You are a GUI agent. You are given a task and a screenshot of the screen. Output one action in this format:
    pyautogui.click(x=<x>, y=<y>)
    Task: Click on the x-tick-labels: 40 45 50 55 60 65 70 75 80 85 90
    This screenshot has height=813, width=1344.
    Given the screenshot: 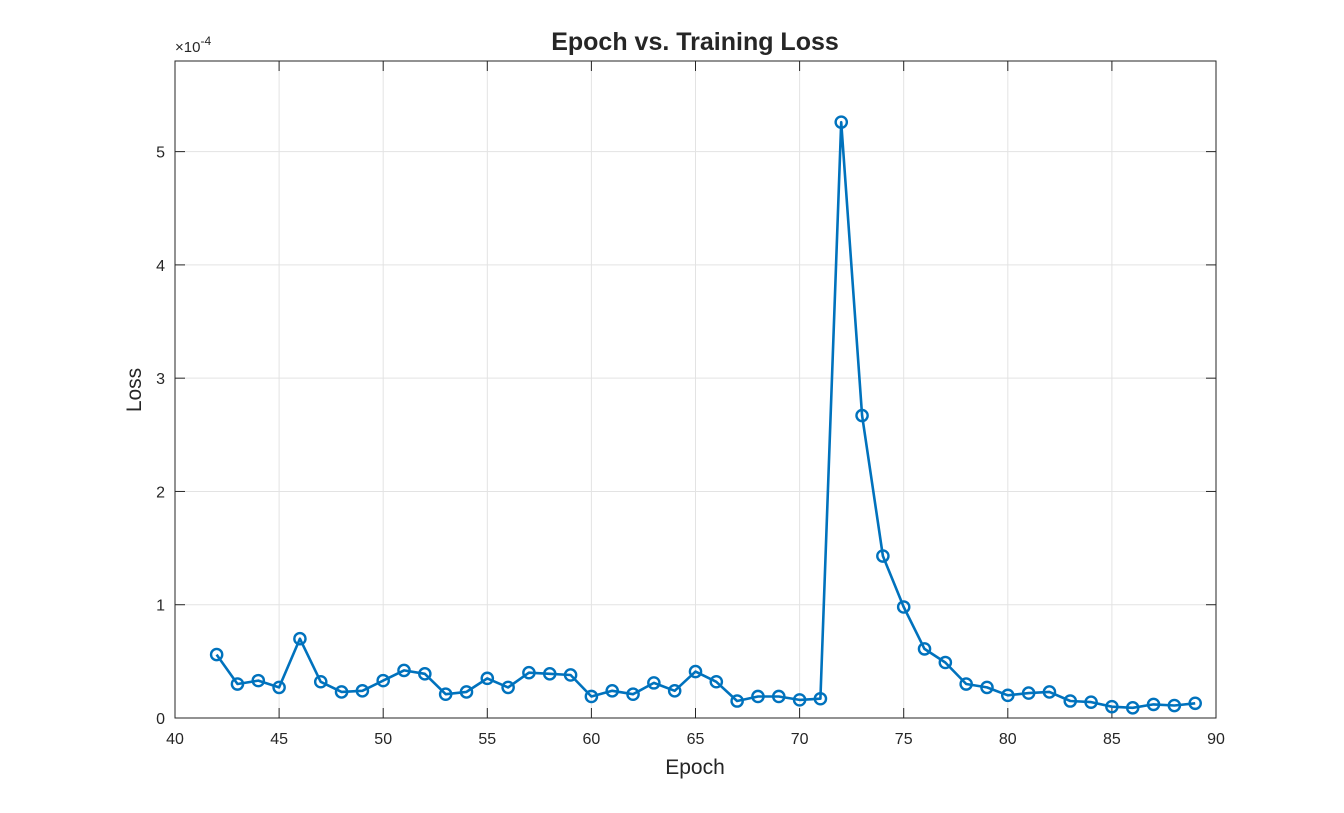 What is the action you would take?
    pyautogui.click(x=695, y=739)
    